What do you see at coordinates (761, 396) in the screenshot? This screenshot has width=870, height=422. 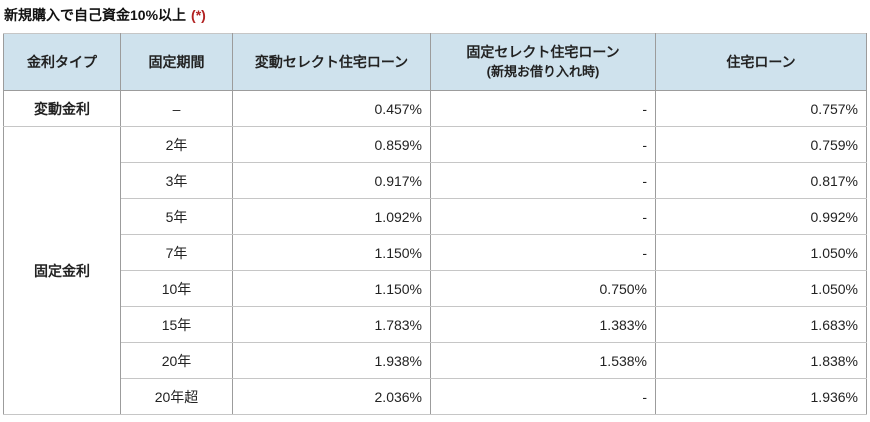 I see `rate-cell-home-loan: 1.936%` at bounding box center [761, 396].